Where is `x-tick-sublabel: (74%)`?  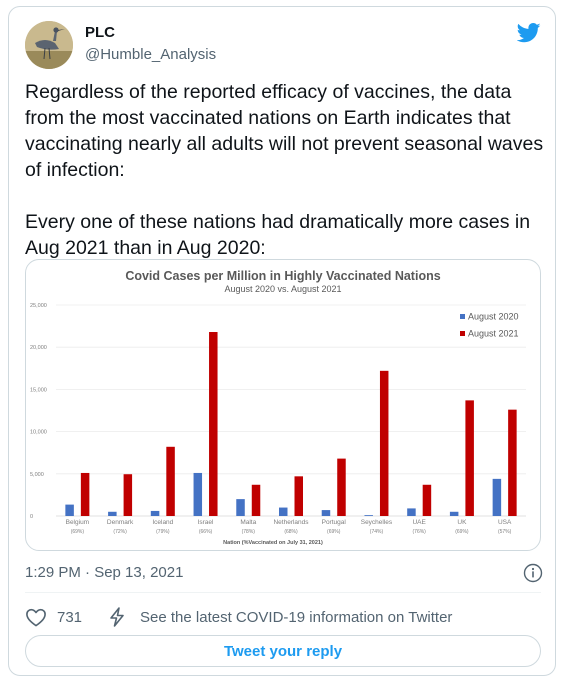
x-tick-sublabel: (74%) is located at coordinates (377, 532).